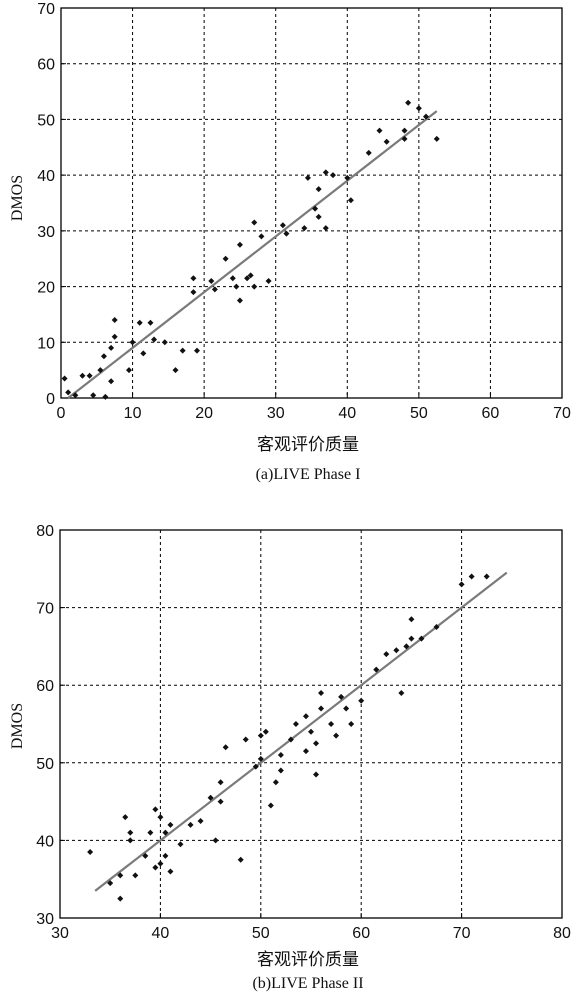  I want to click on x-tick-label: 30, so click(60, 933).